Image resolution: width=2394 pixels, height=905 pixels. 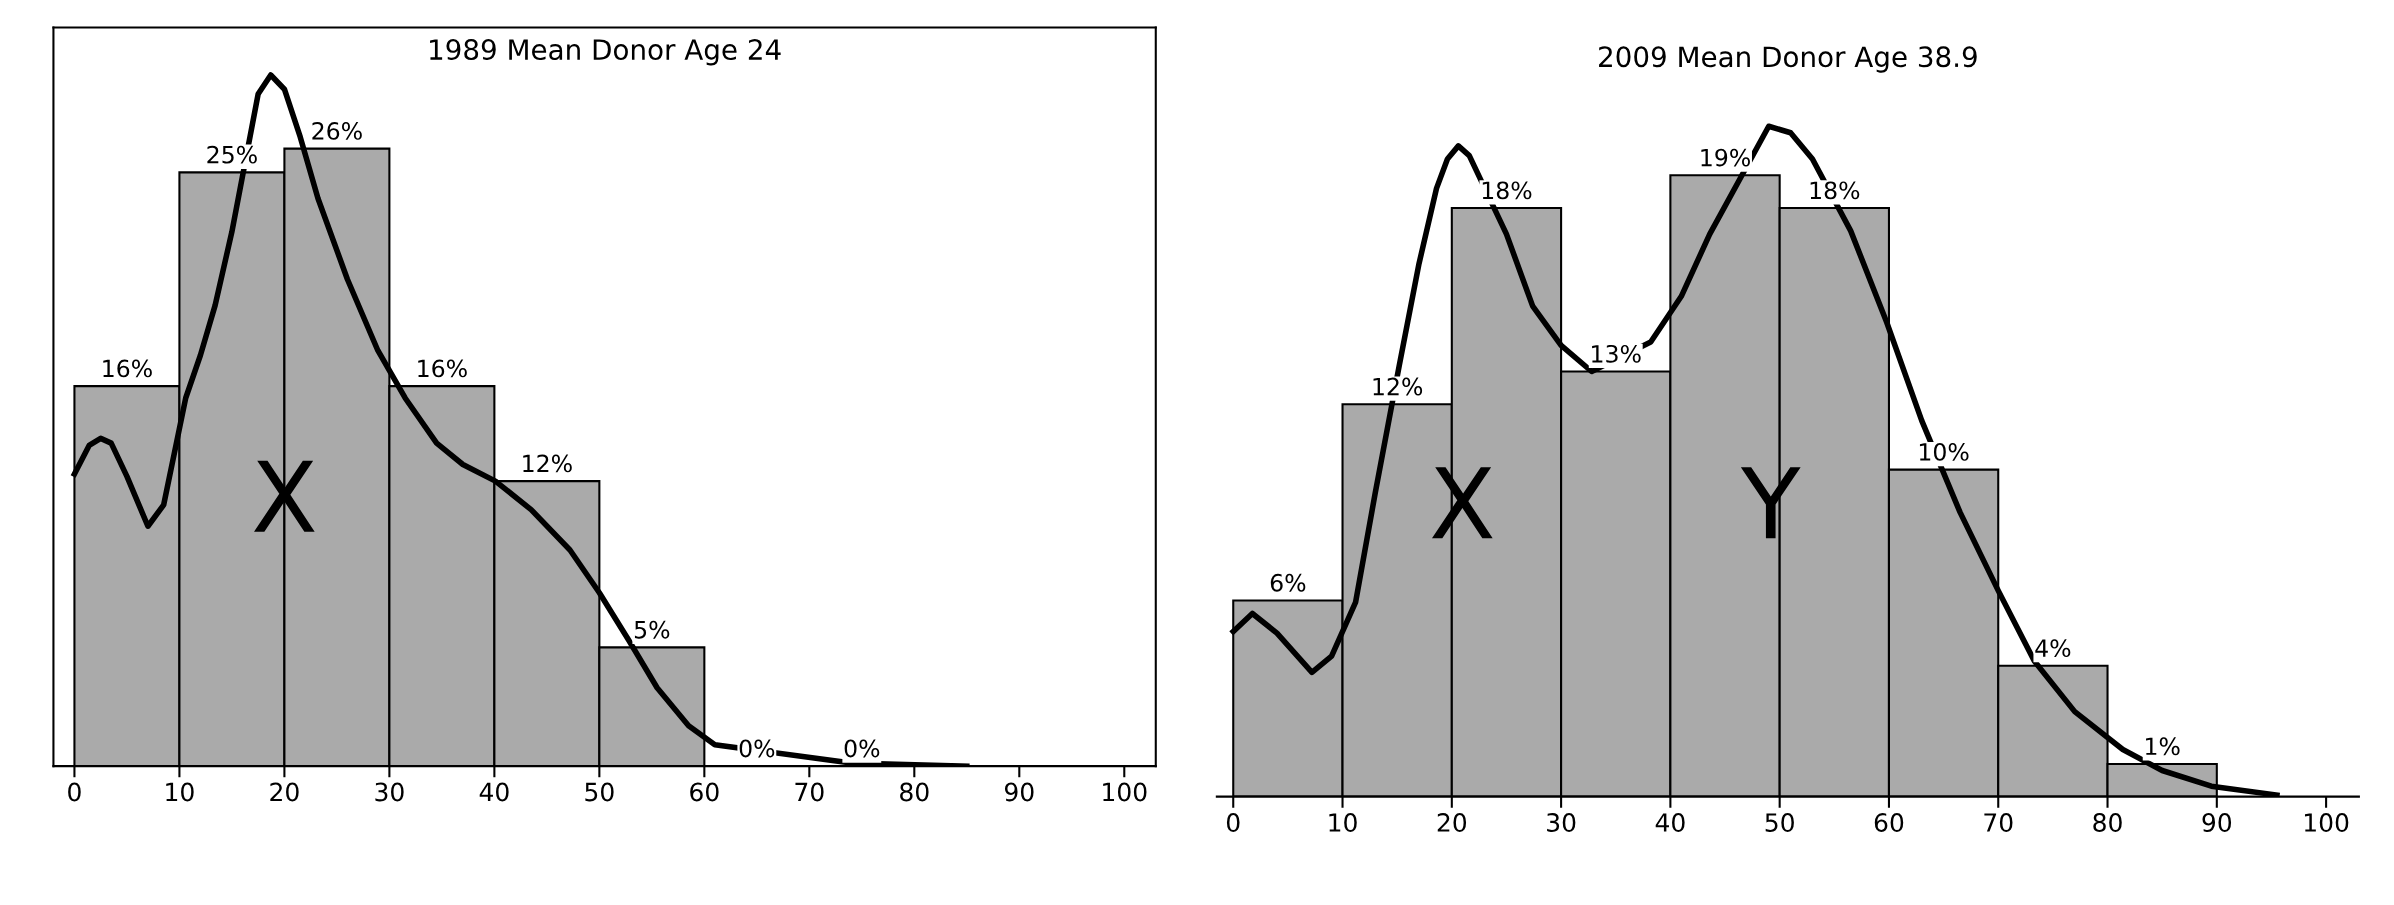 What do you see at coordinates (2163, 746) in the screenshot?
I see `data-label: 1%` at bounding box center [2163, 746].